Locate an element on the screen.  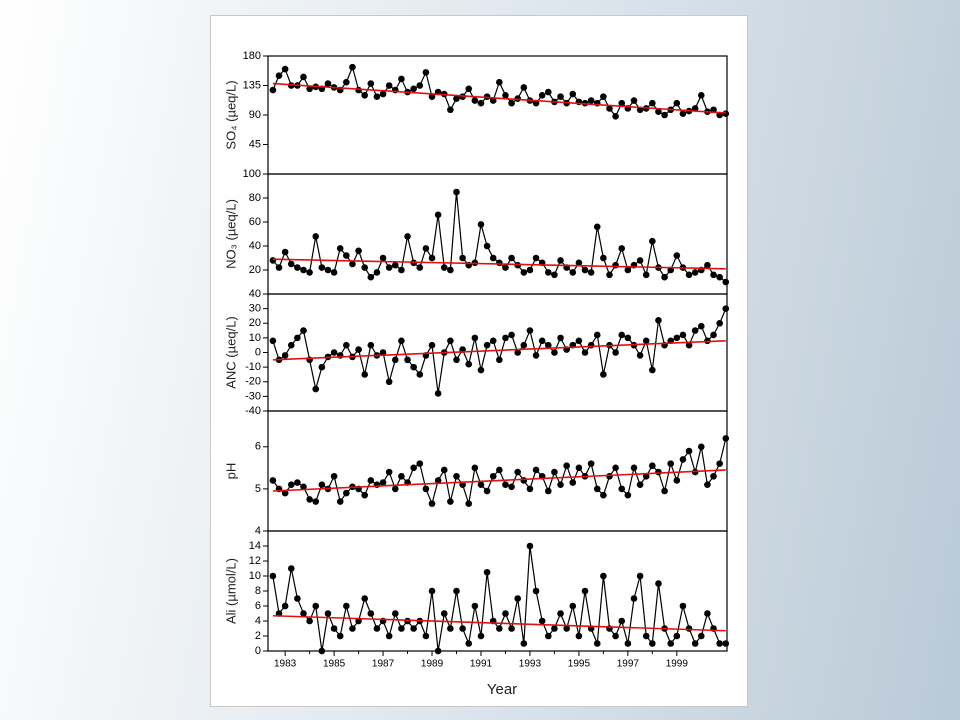
y-tick-label: 0 is located at coordinates (258, 651).